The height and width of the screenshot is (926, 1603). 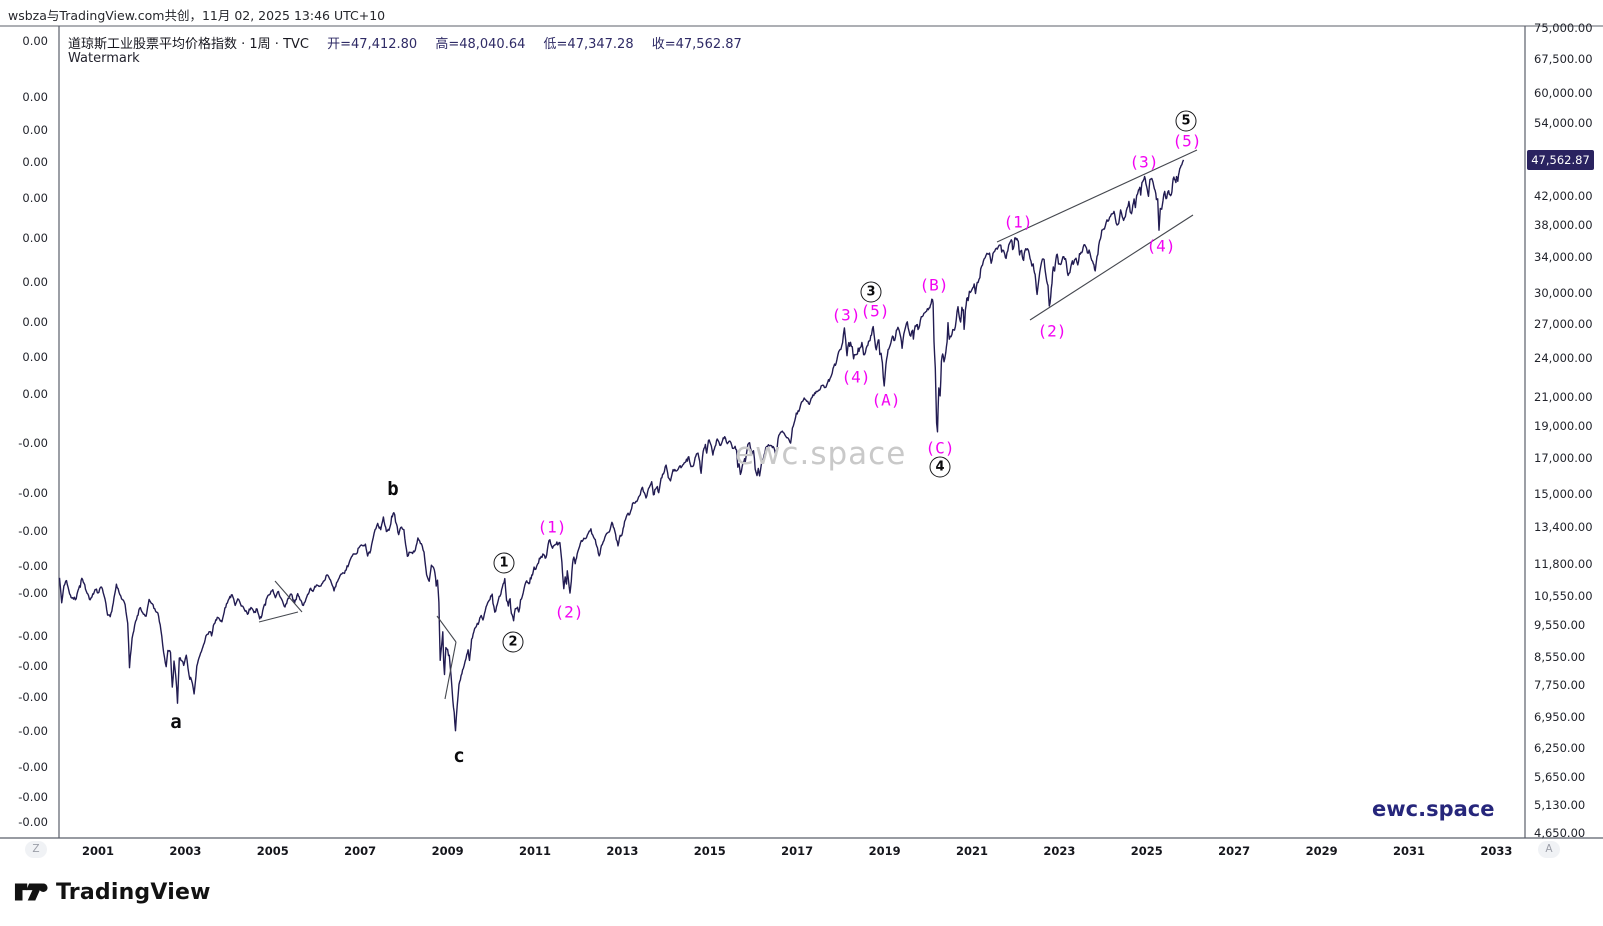 I want to click on wave-label-circled-4: 4, so click(x=940, y=467).